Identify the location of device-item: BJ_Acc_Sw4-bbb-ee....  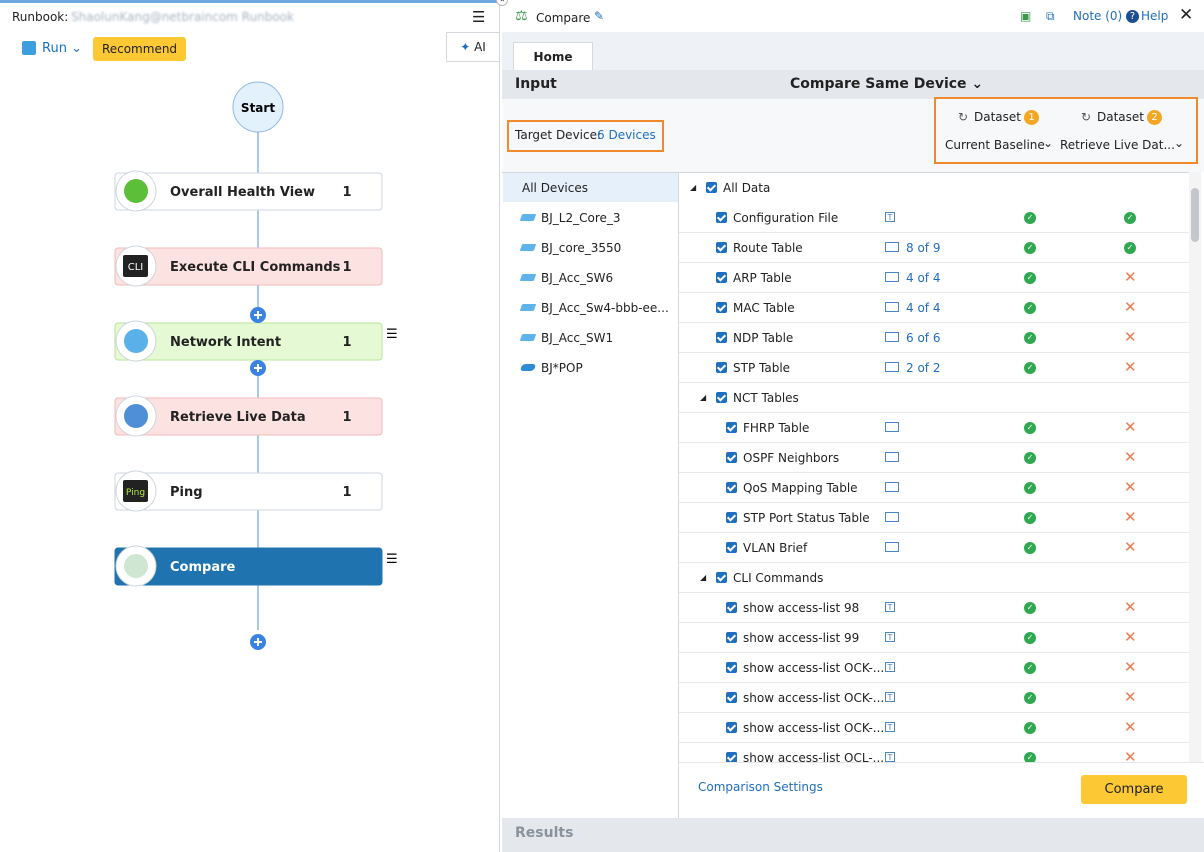
(605, 308).